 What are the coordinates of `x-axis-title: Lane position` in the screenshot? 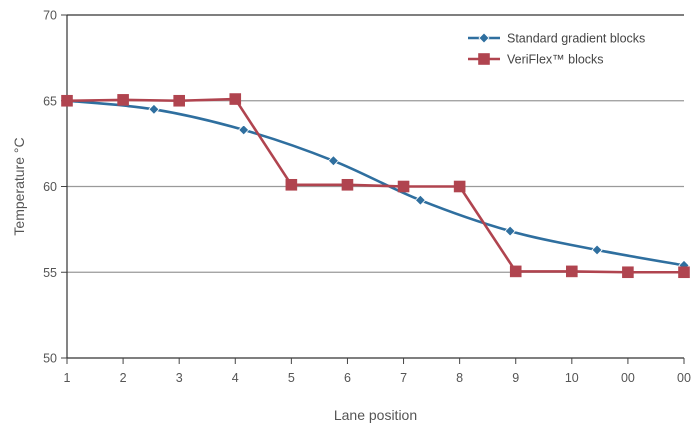 It's located at (375, 415).